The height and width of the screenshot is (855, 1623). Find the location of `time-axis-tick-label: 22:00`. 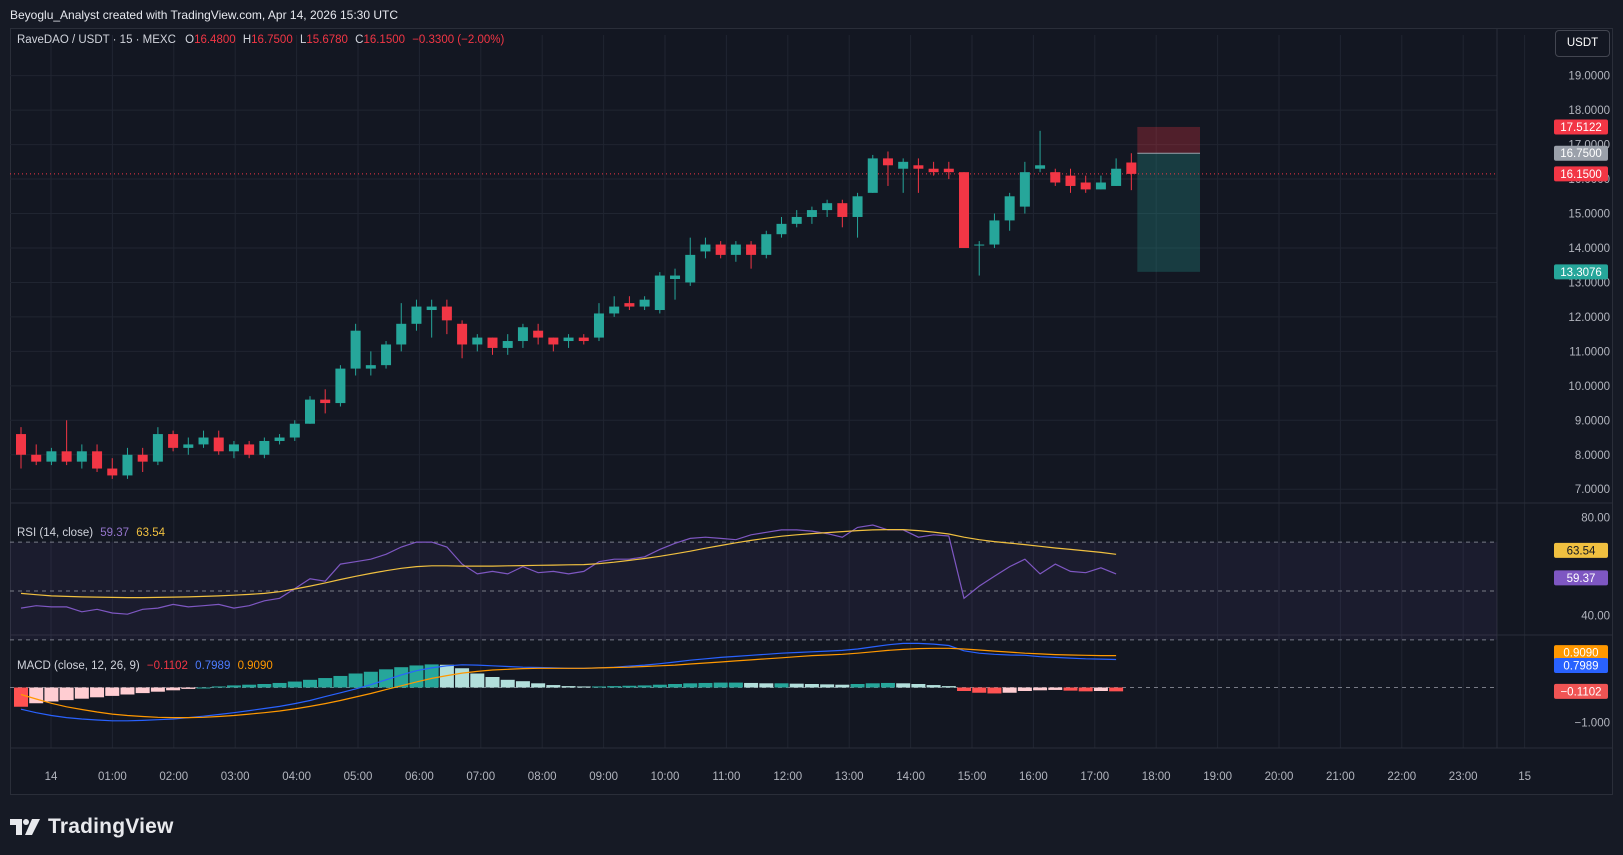

time-axis-tick-label: 22:00 is located at coordinates (1401, 777).